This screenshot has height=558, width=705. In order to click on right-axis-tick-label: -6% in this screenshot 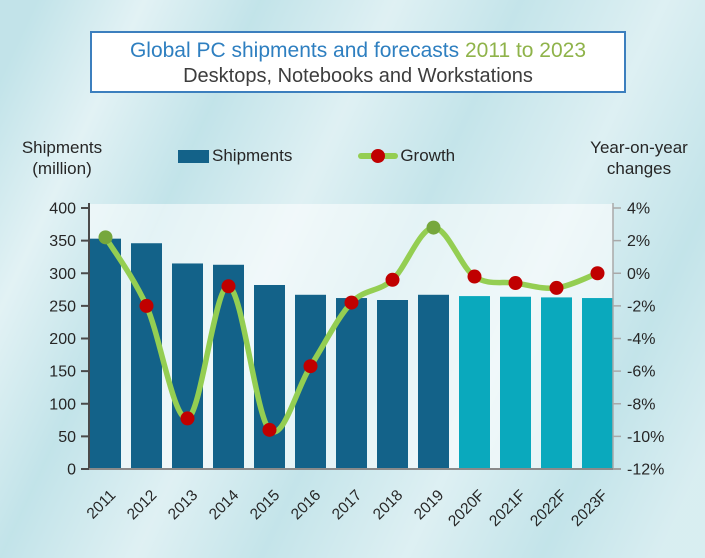, I will do `click(641, 372)`.